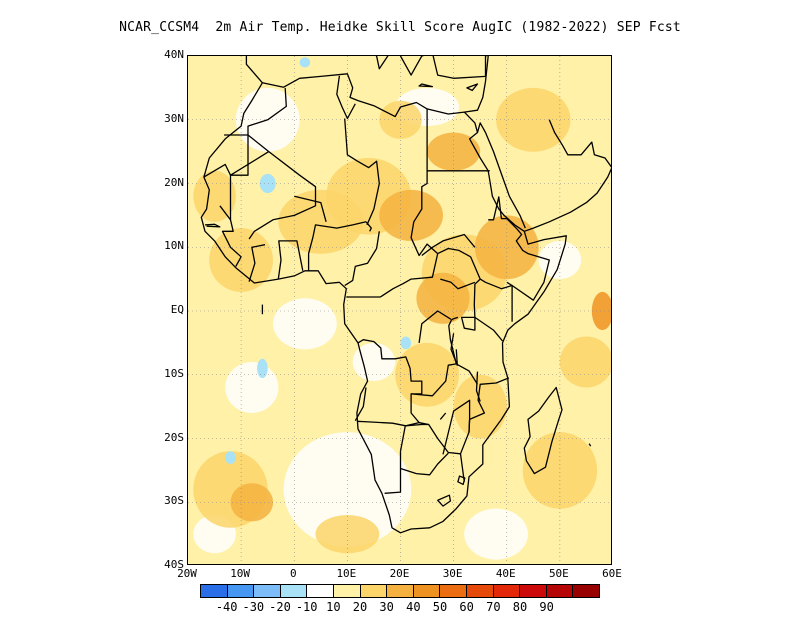 This screenshot has width=800, height=618. I want to click on lon-tick-label: 30E, so click(452, 573).